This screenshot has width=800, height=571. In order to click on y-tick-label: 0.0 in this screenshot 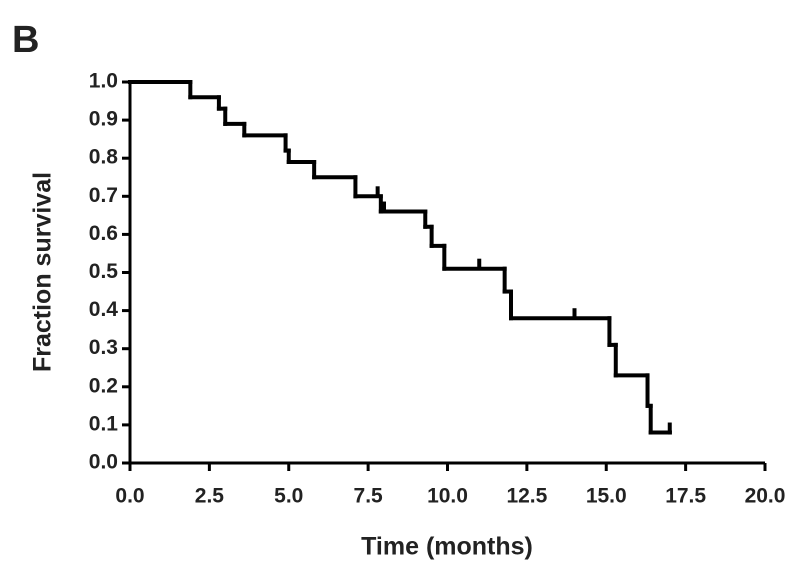, I will do `click(103, 462)`.